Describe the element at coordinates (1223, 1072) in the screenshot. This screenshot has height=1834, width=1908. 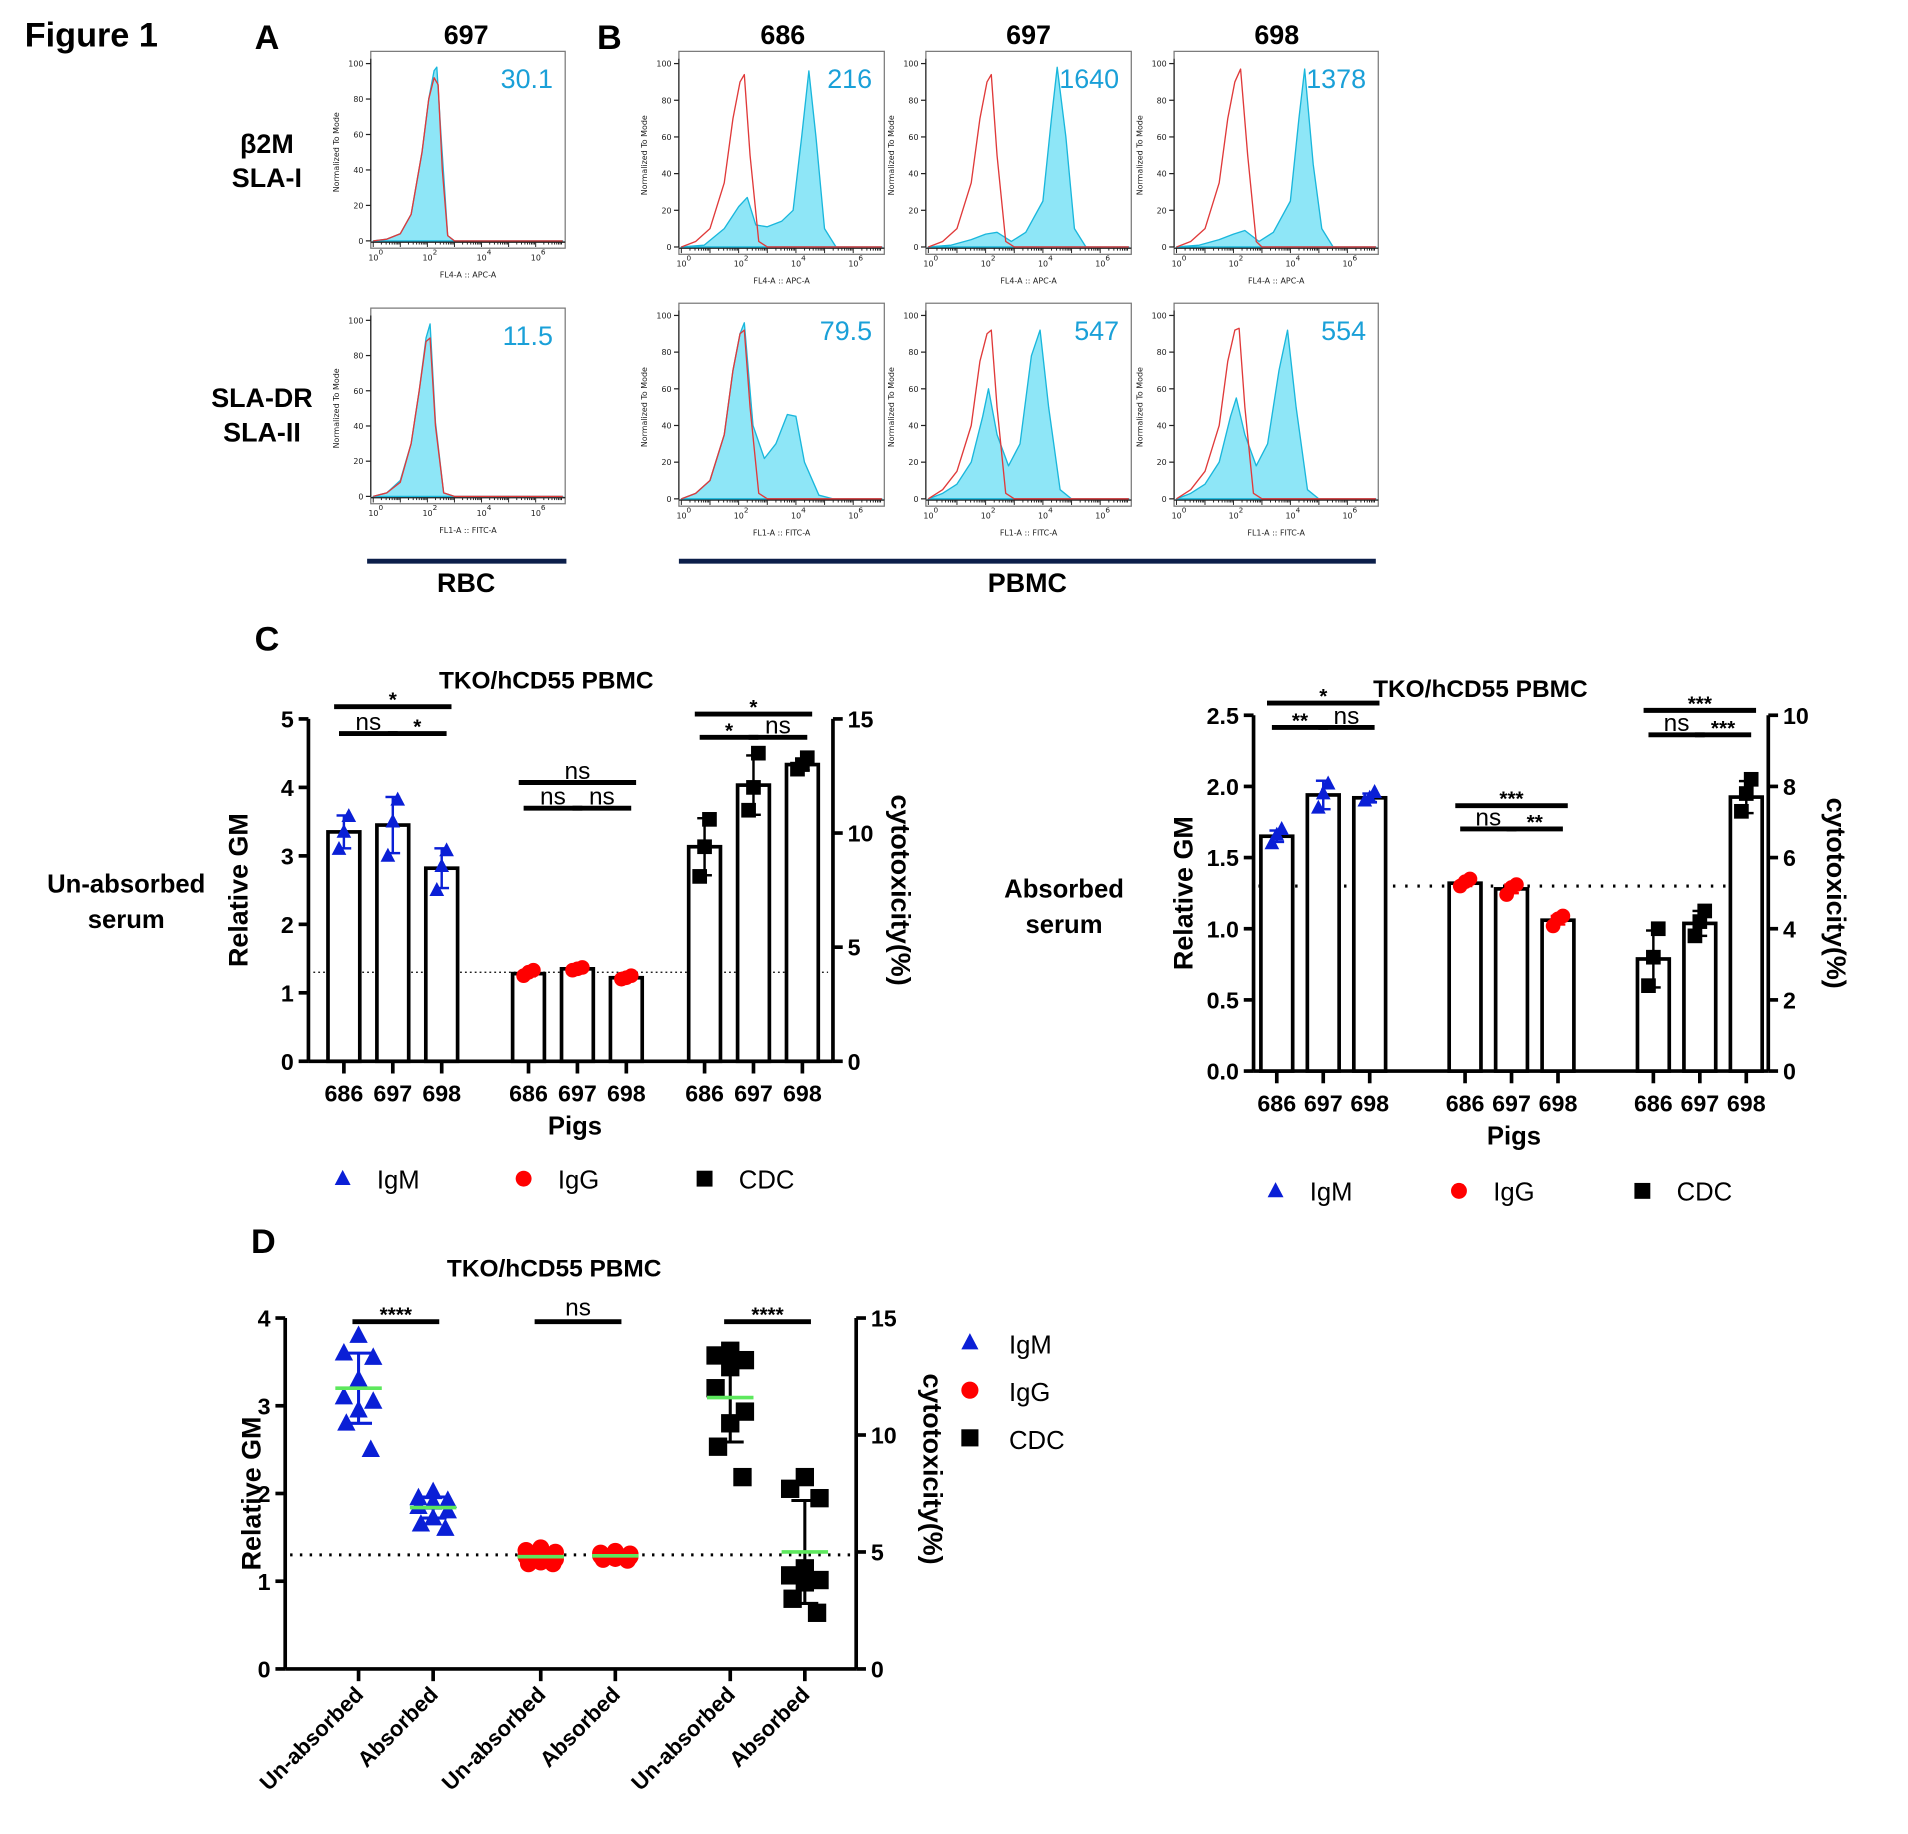
I see `y-tick-label: 0.0` at that location.